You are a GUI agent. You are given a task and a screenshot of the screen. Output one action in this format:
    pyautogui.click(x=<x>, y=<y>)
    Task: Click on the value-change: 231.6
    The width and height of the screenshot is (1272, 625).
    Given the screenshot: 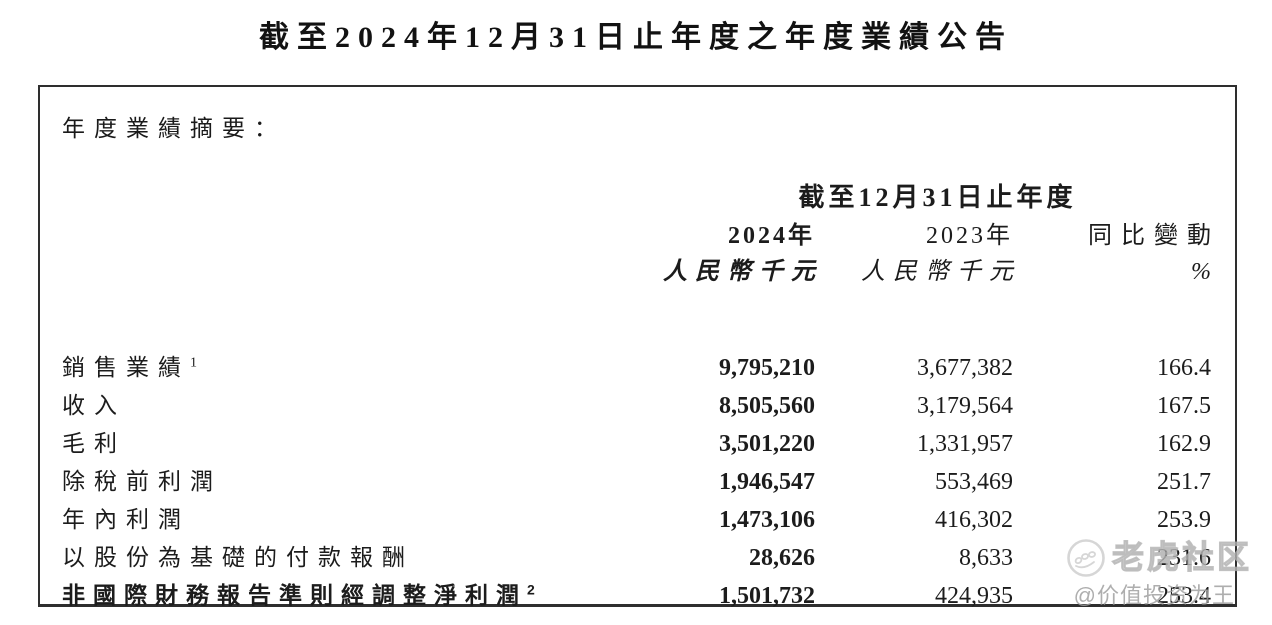 What is the action you would take?
    pyautogui.click(x=1184, y=558)
    